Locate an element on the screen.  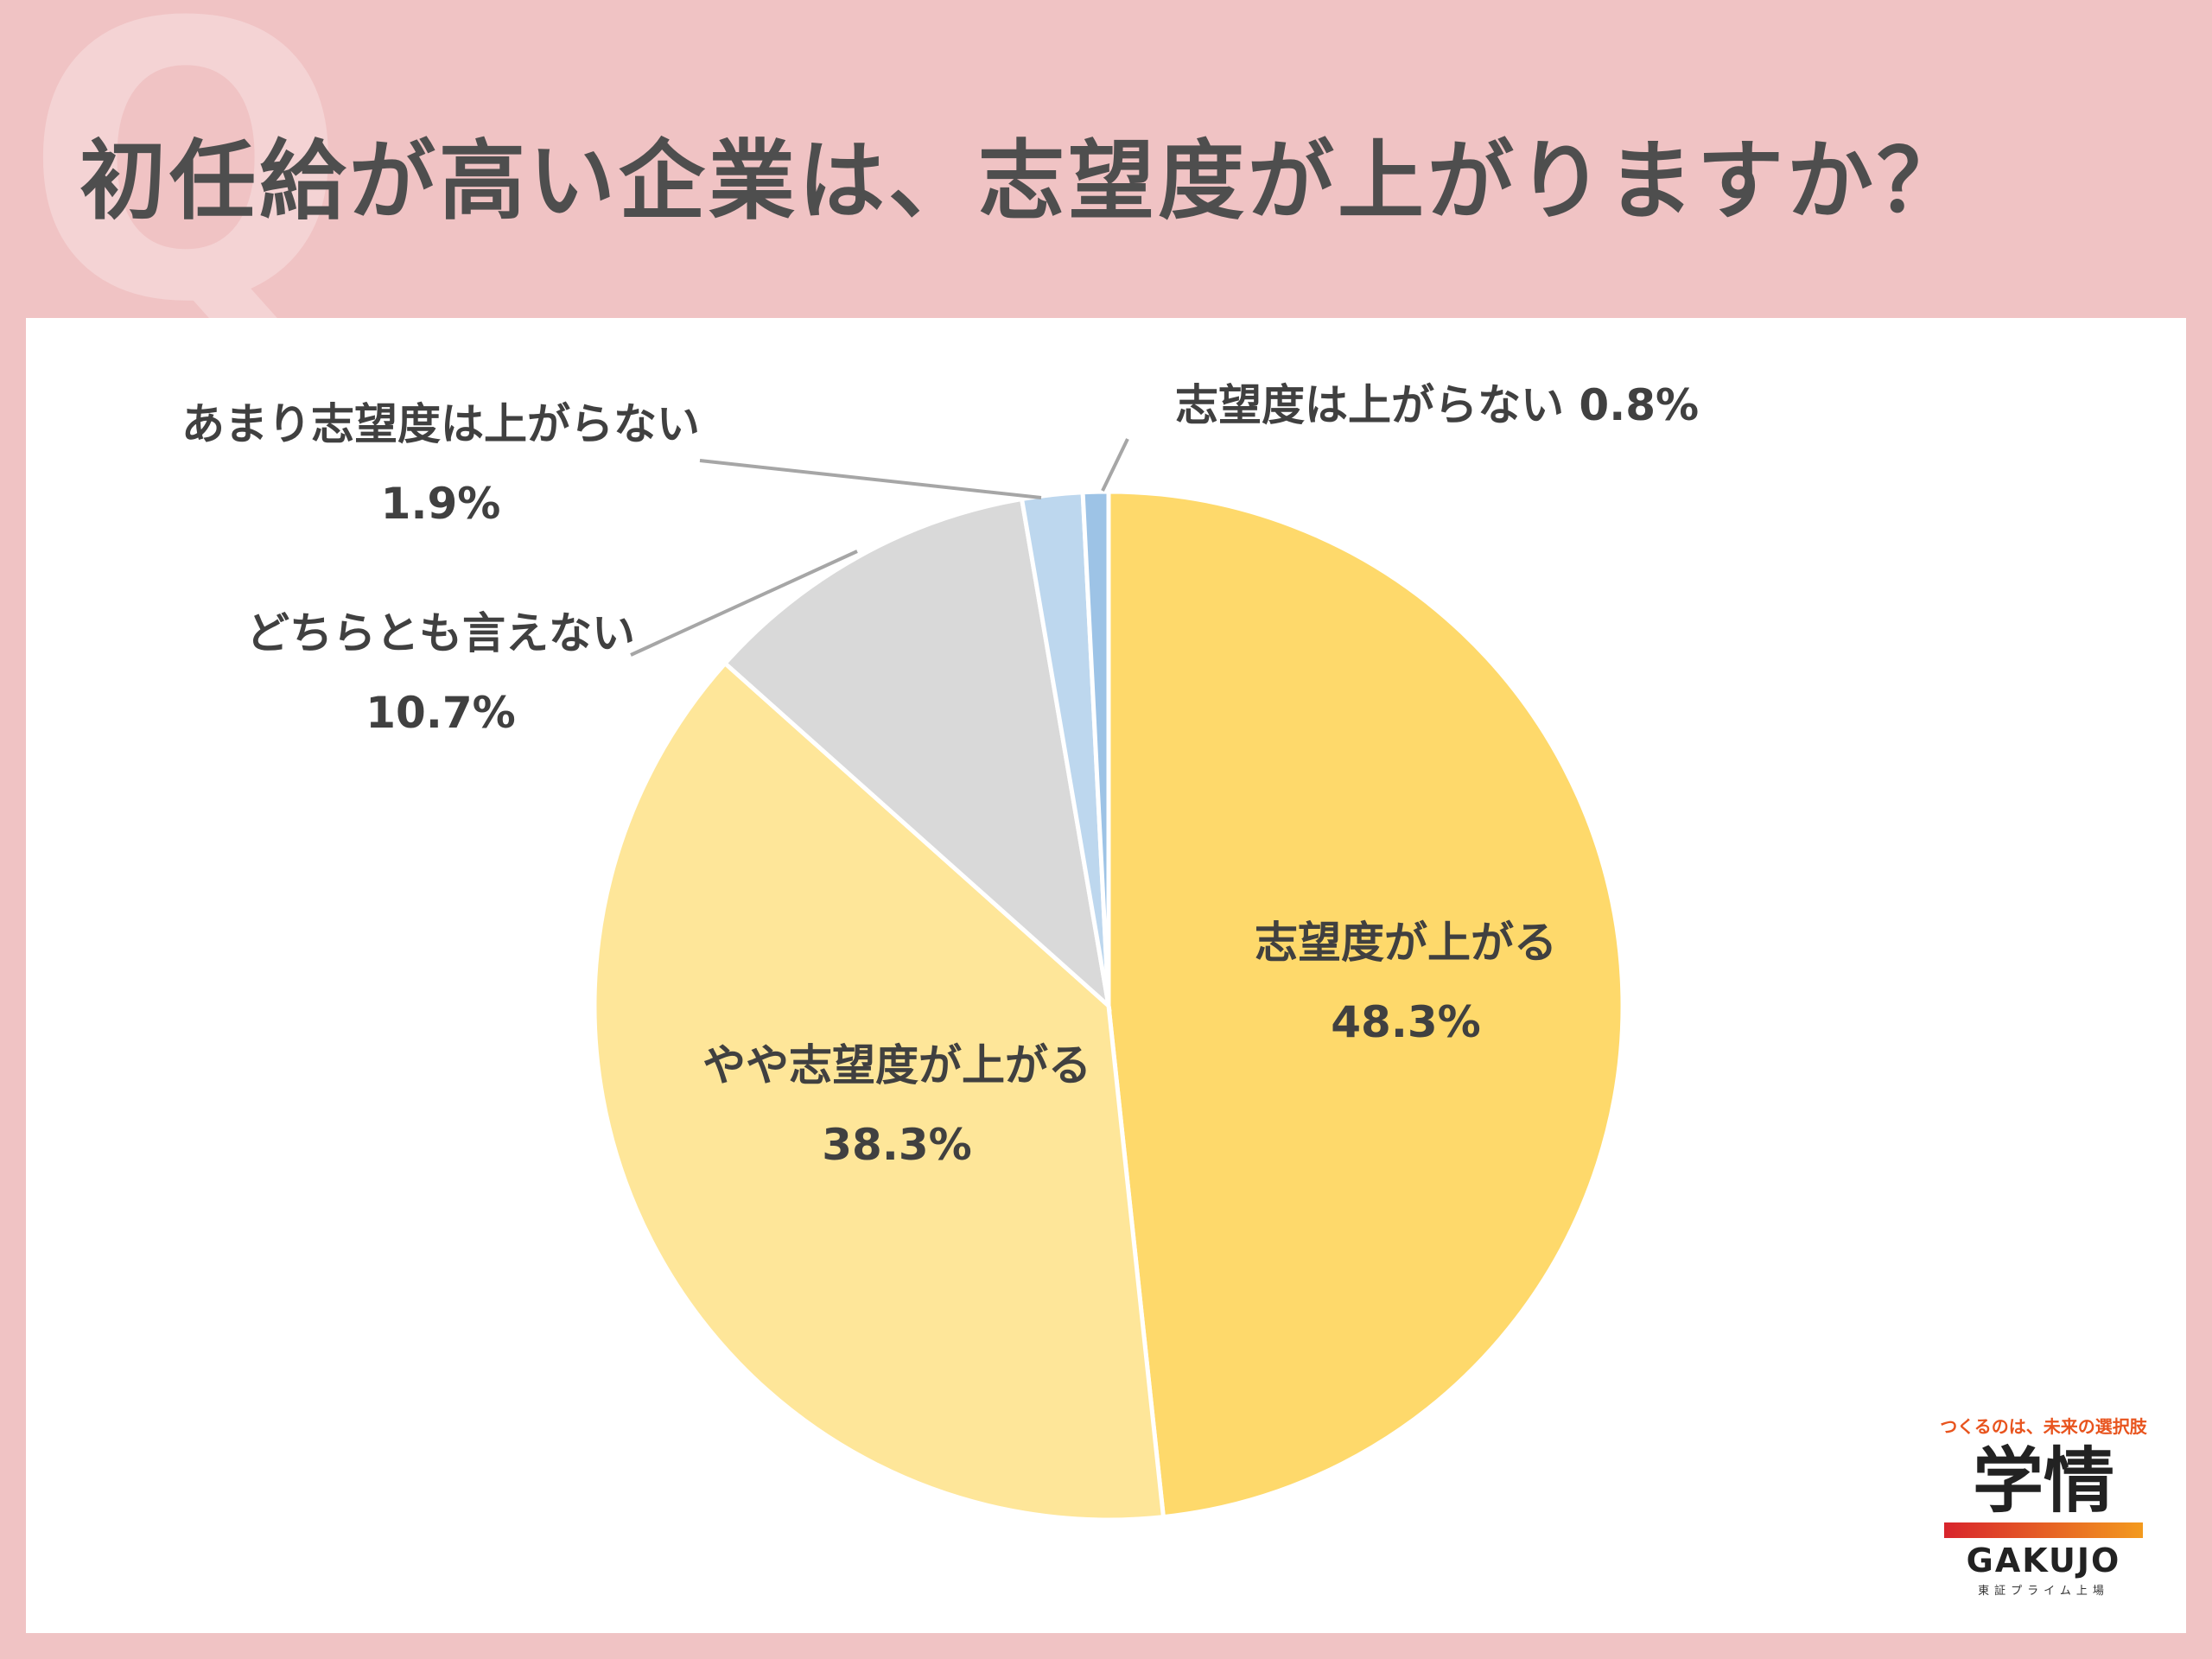
slice-label: どちらとも言えない is located at coordinates (440, 633).